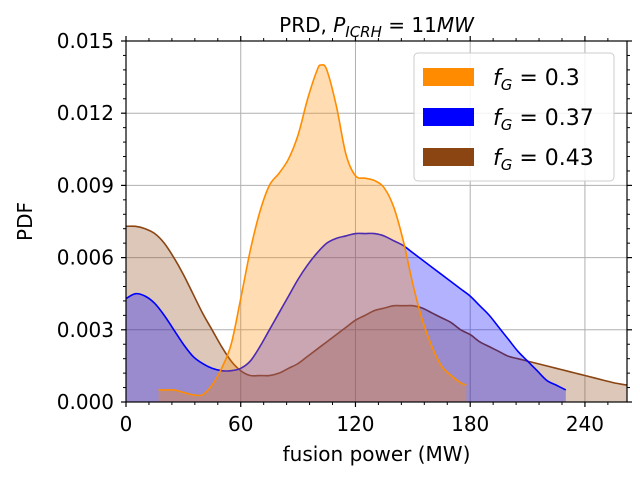 Image resolution: width=640 pixels, height=480 pixels. What do you see at coordinates (377, 454) in the screenshot?
I see `x-axis-label: fusion power (MW)` at bounding box center [377, 454].